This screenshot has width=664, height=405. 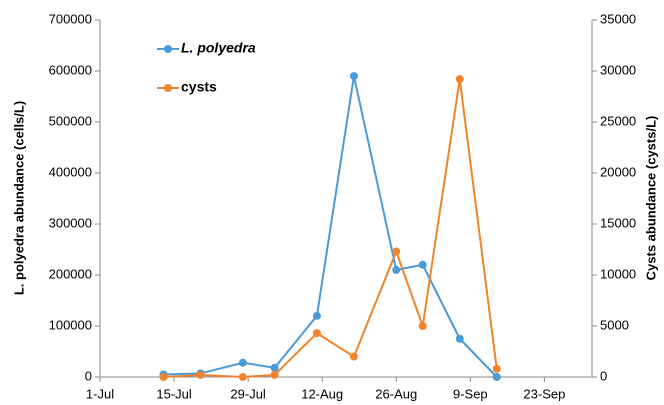 What do you see at coordinates (70, 222) in the screenshot?
I see `y-tick-label: 300000` at bounding box center [70, 222].